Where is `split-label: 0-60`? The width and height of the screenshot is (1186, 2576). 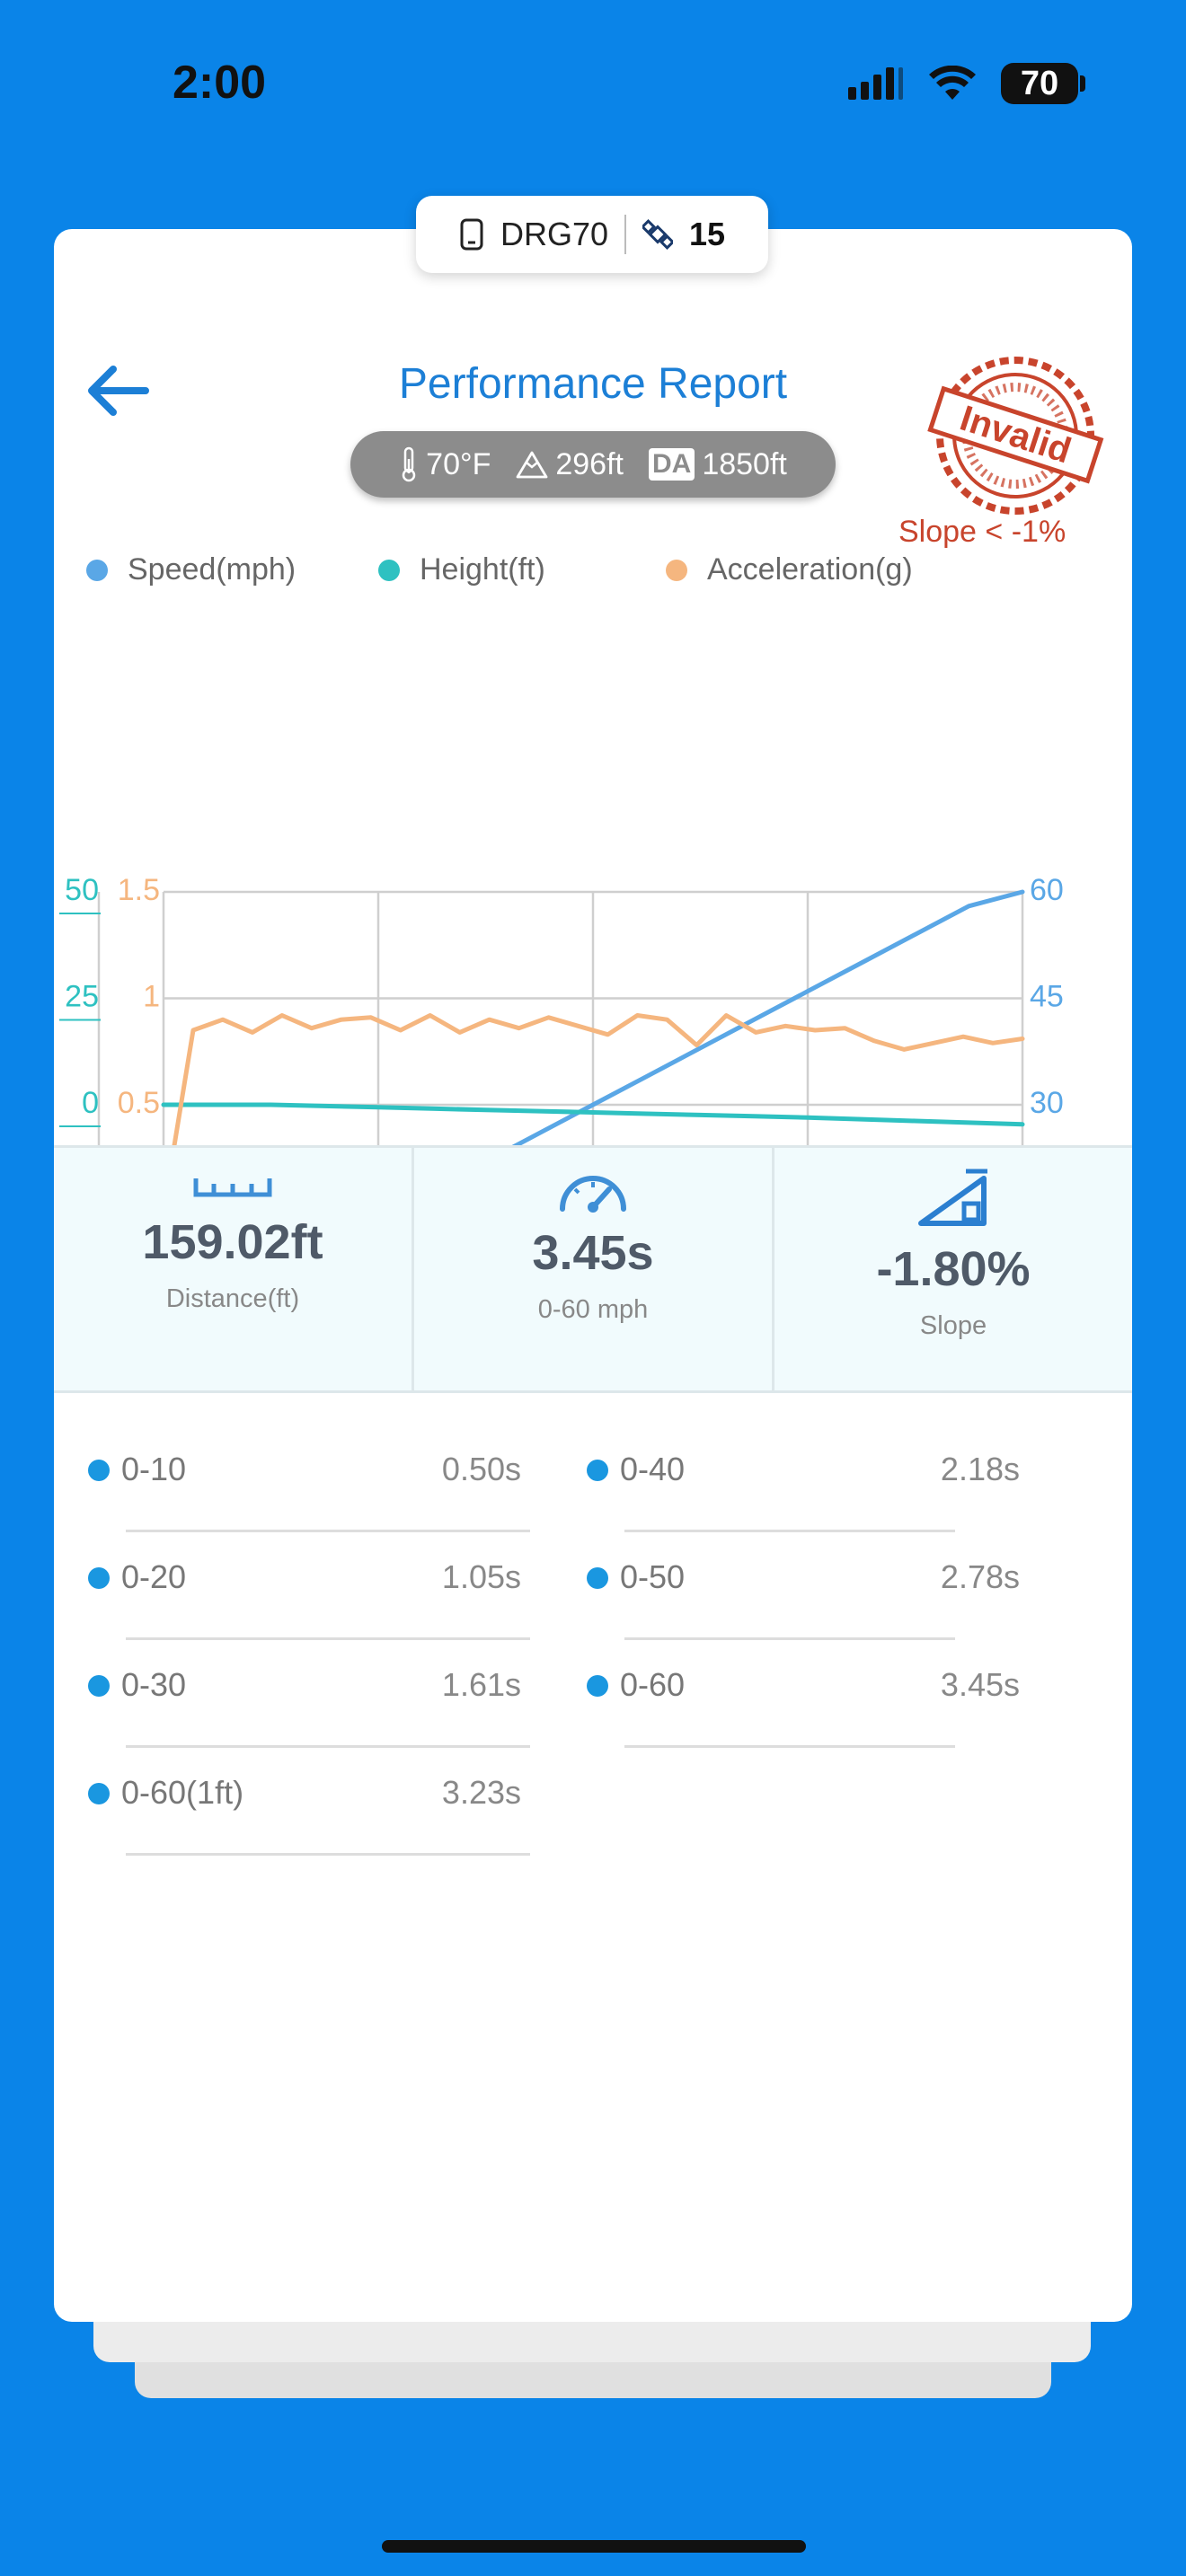 split-label: 0-60 is located at coordinates (653, 1684).